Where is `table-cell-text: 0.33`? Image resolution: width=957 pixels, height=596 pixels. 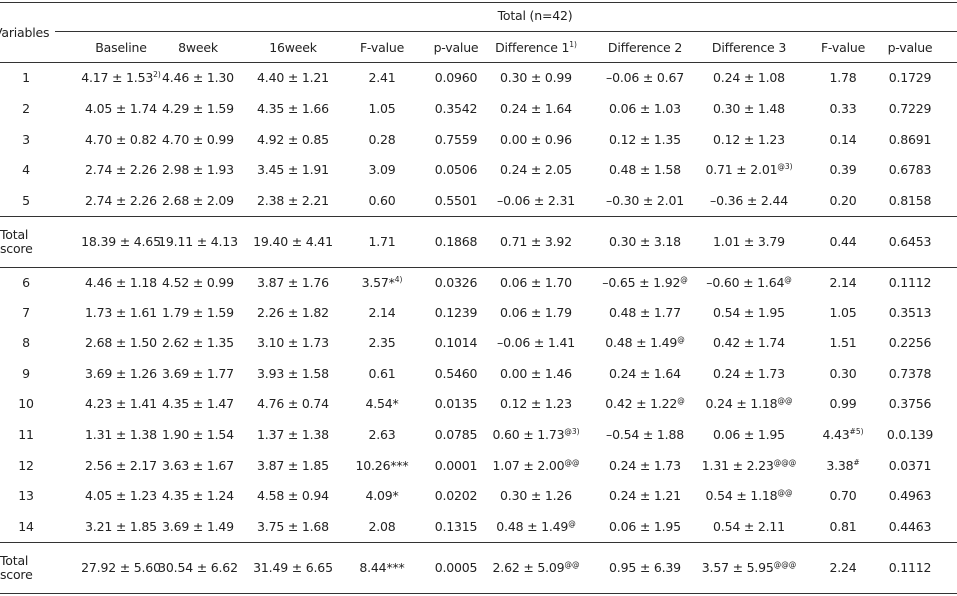
table-cell-text: 0.33 is located at coordinates (843, 108).